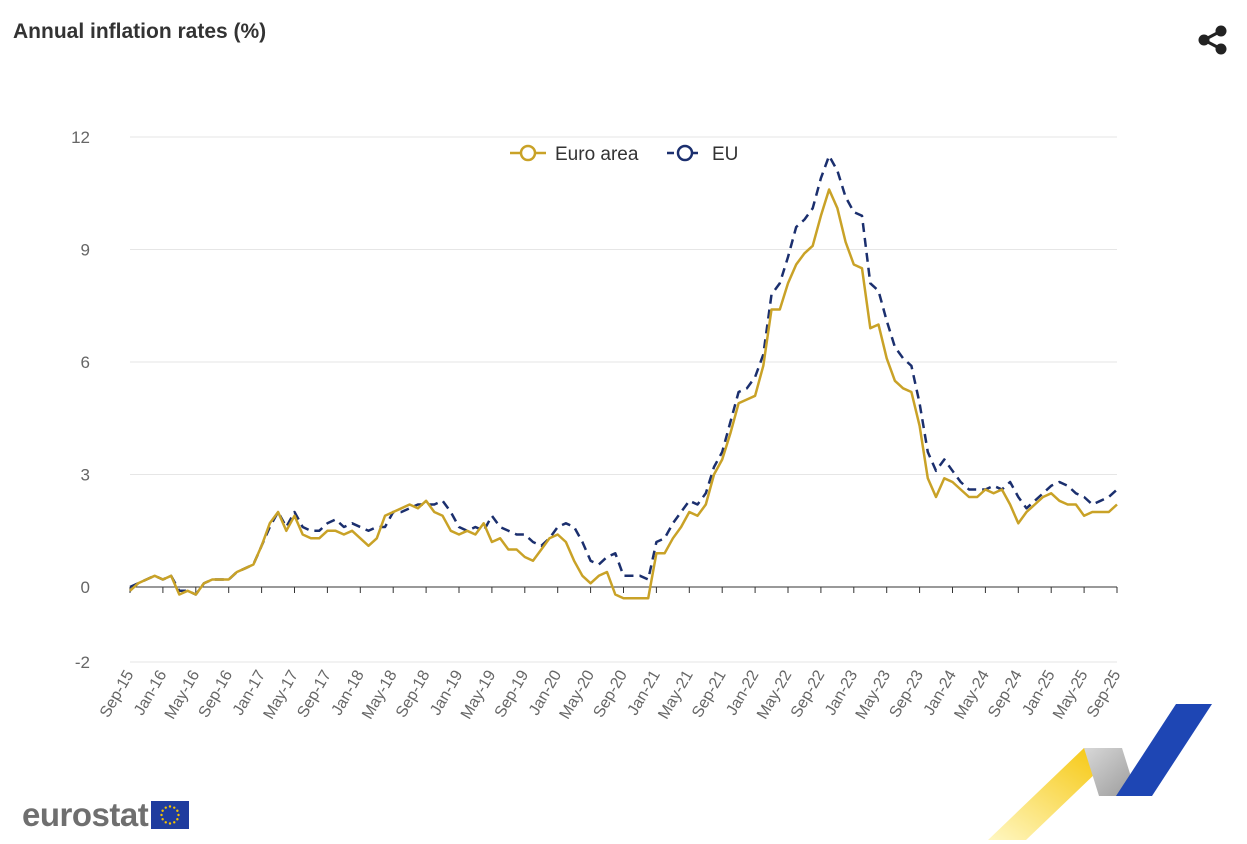 This screenshot has height=844, width=1247. What do you see at coordinates (725, 154) in the screenshot?
I see `legend-label-eu: EU` at bounding box center [725, 154].